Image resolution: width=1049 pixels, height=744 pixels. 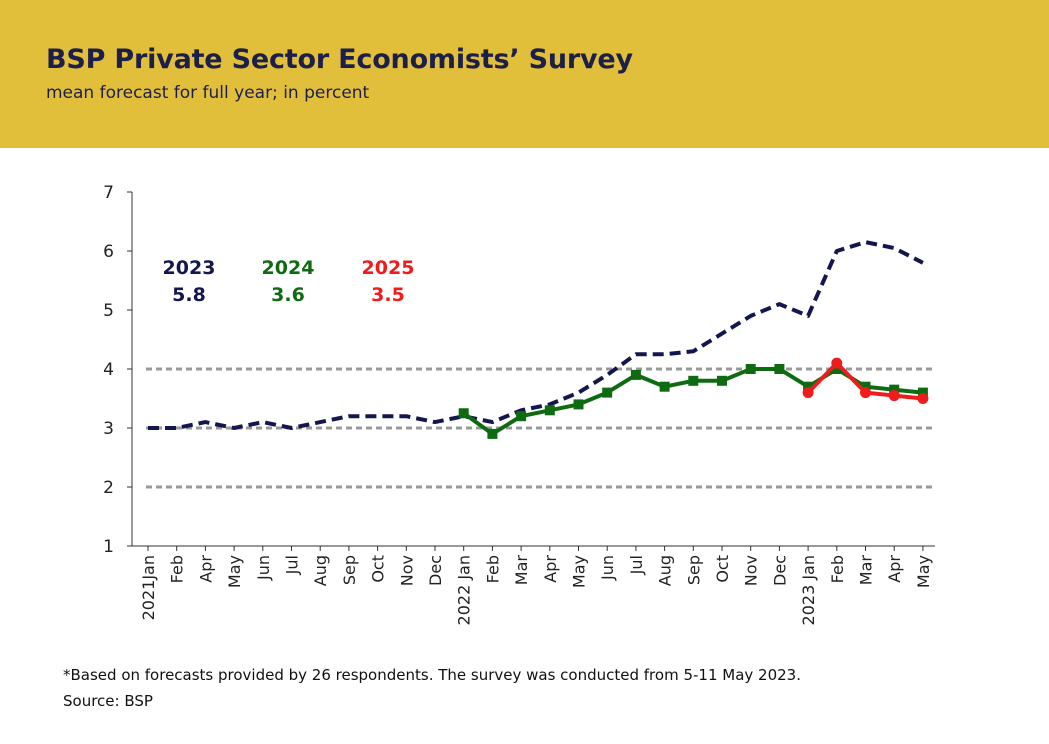 I want to click on y-tick-label: 6, so click(x=108, y=252).